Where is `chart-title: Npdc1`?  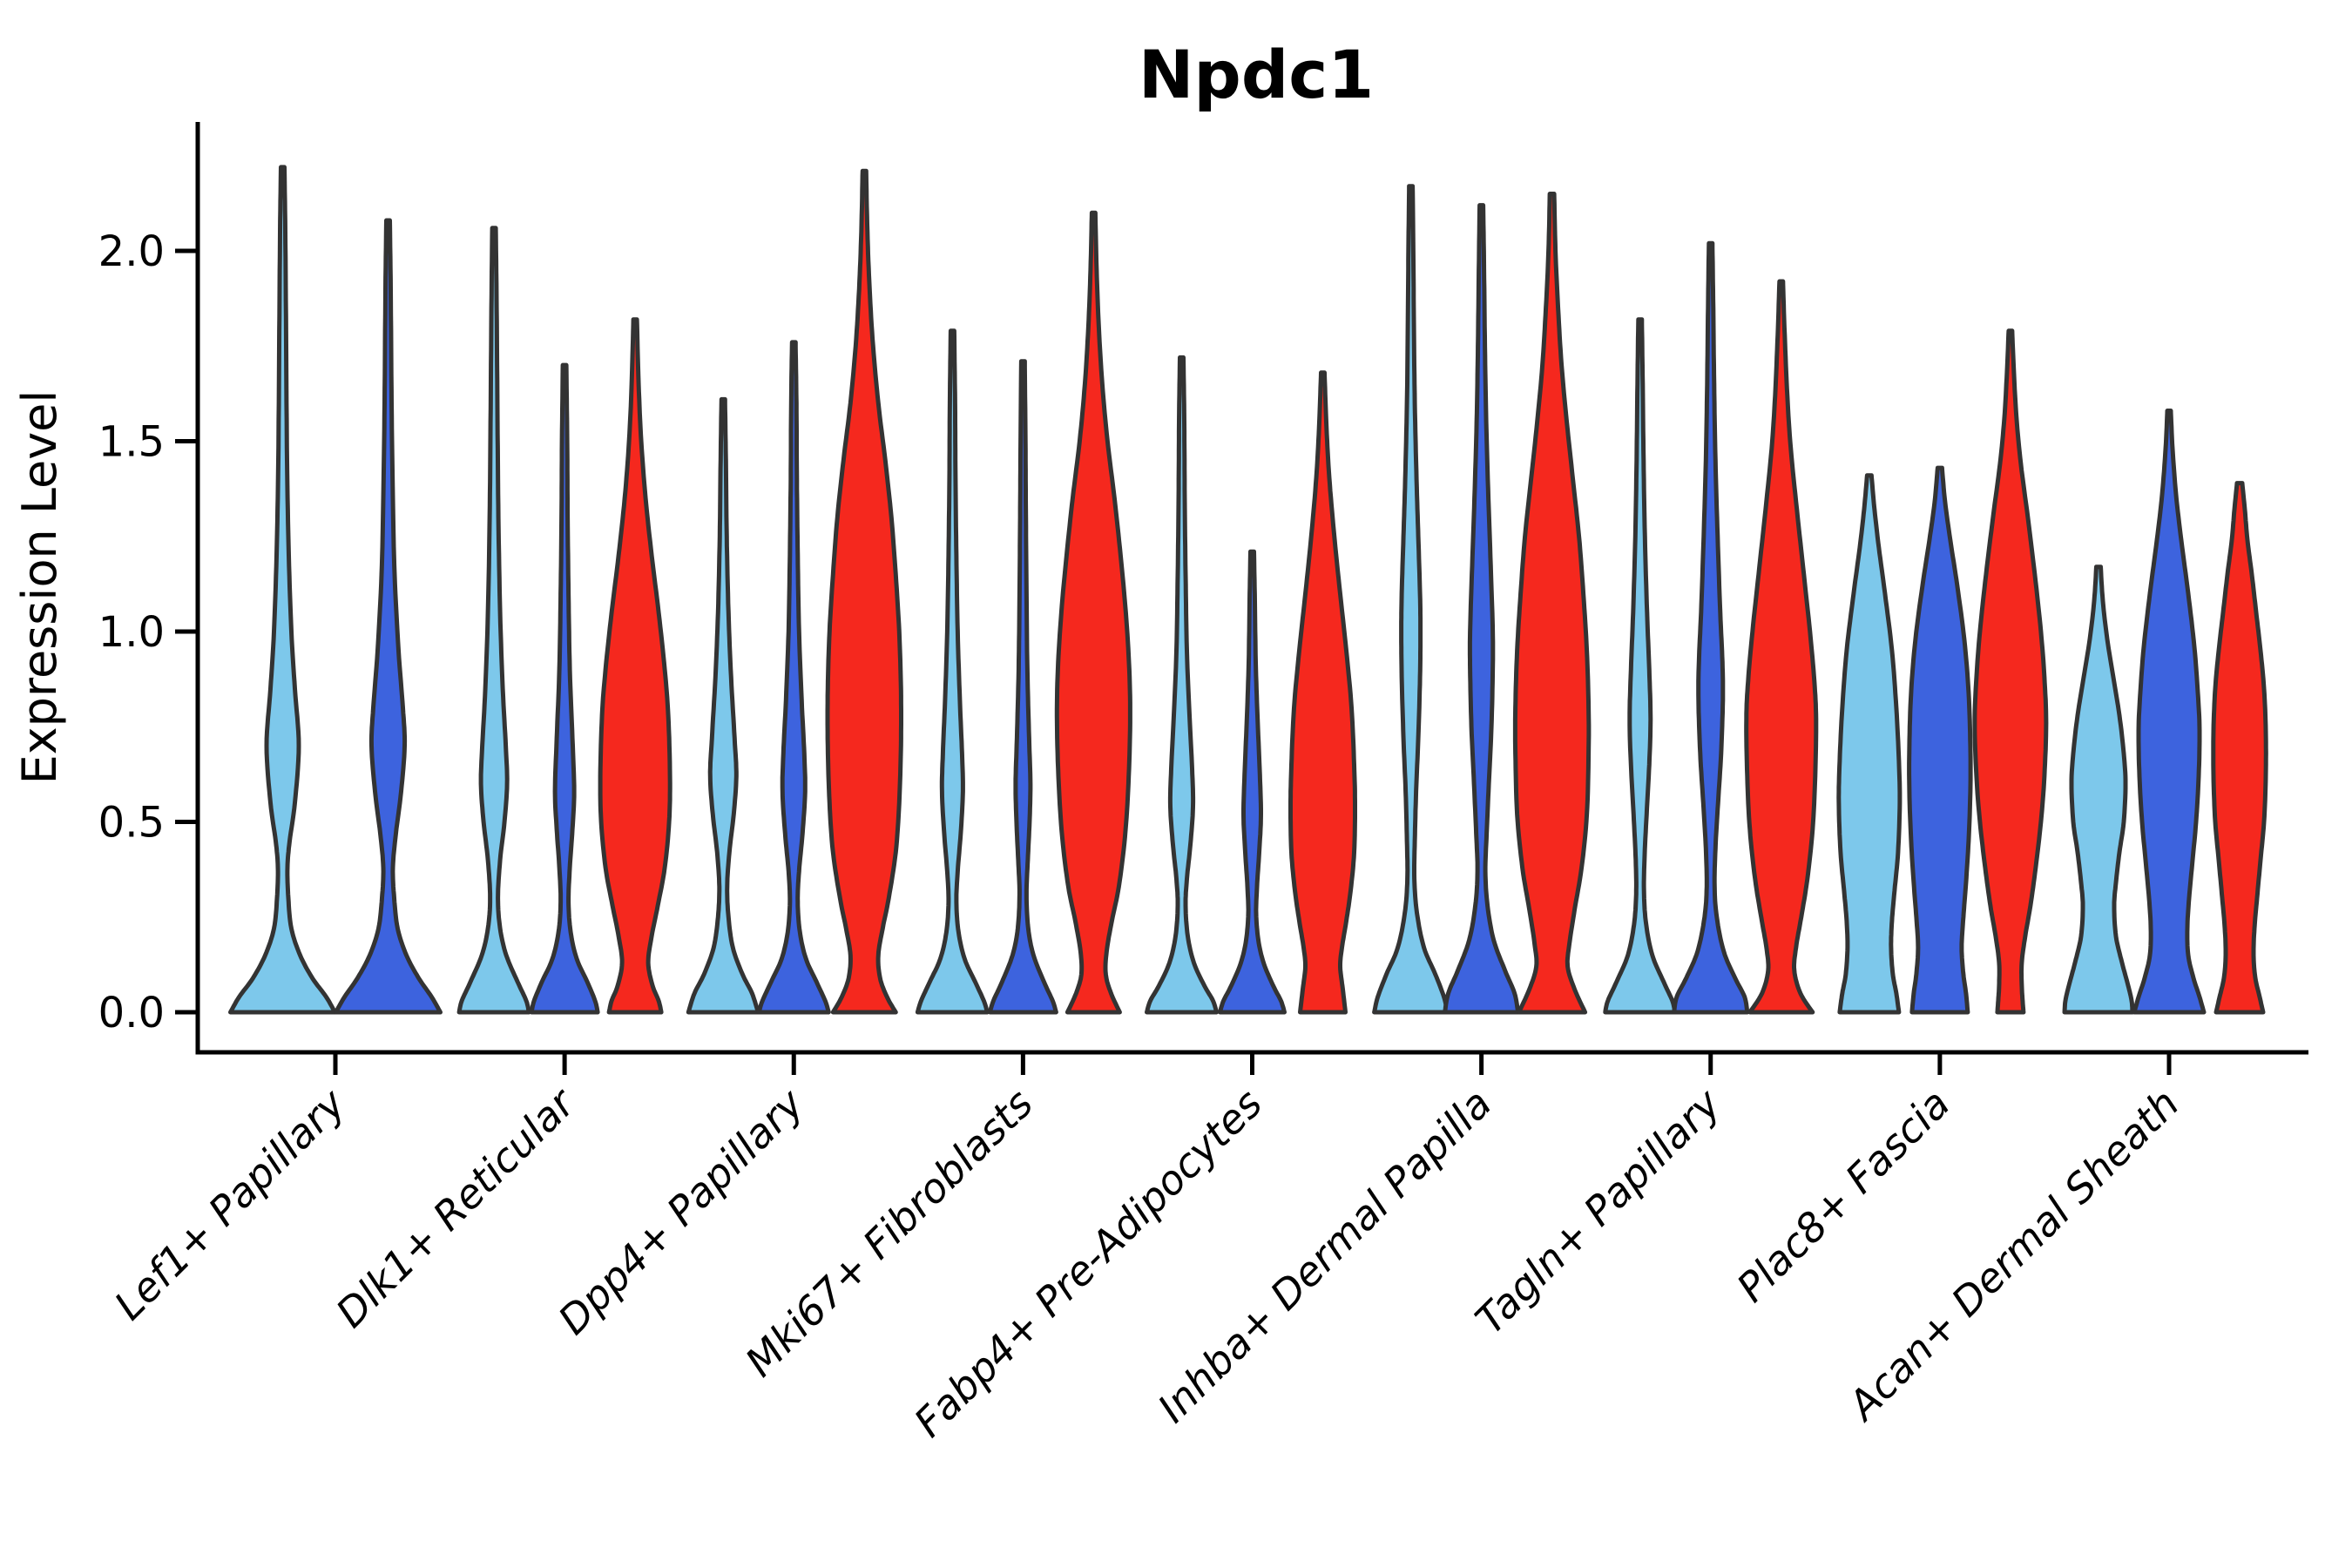 chart-title: Npdc1 is located at coordinates (1256, 74).